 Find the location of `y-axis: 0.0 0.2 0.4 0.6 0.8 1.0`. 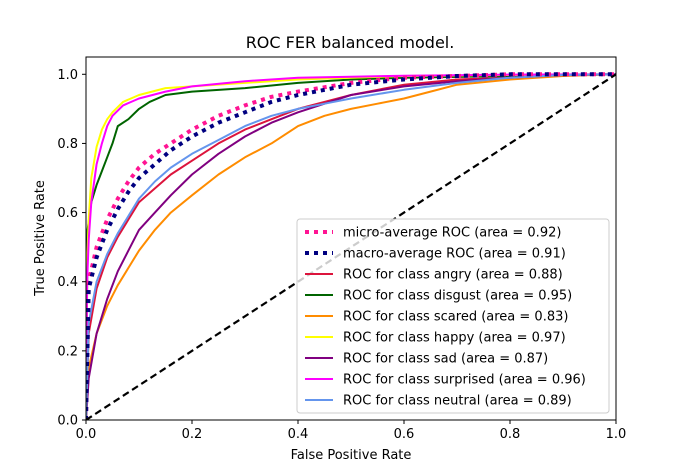

y-axis: 0.0 0.2 0.4 0.6 0.8 1.0 is located at coordinates (71, 248).